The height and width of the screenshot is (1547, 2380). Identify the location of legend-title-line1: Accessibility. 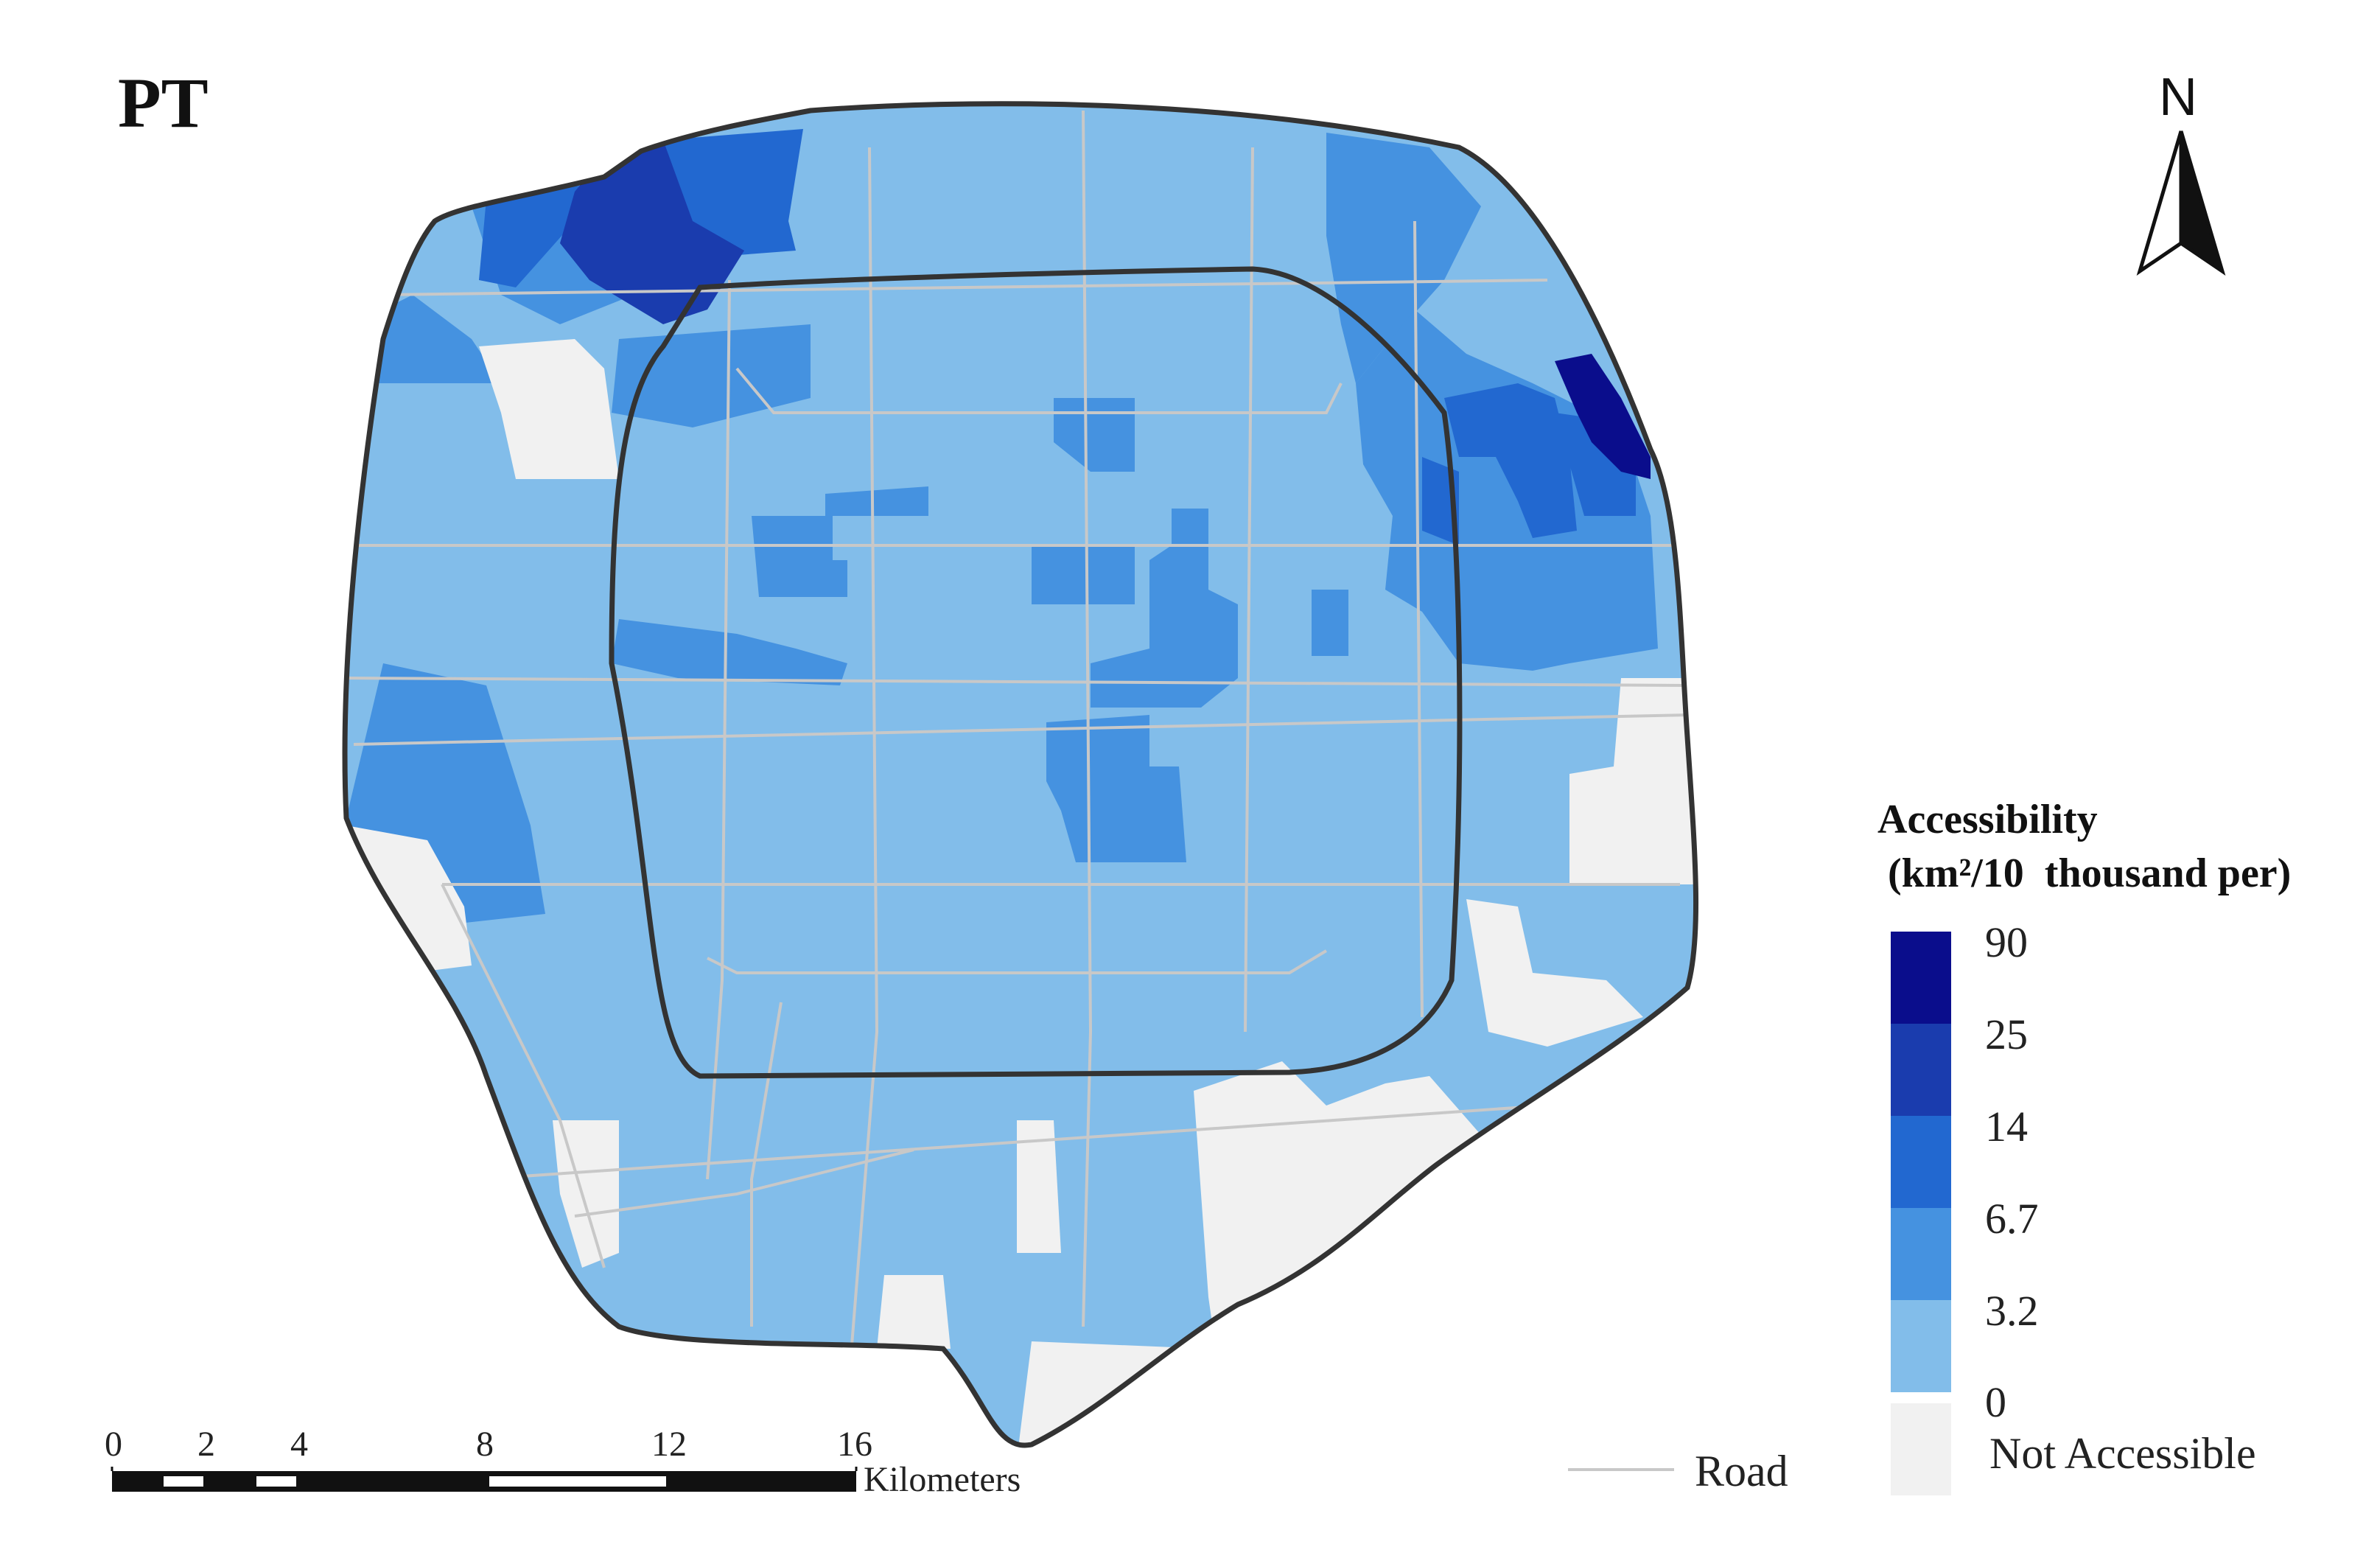
(1988, 819).